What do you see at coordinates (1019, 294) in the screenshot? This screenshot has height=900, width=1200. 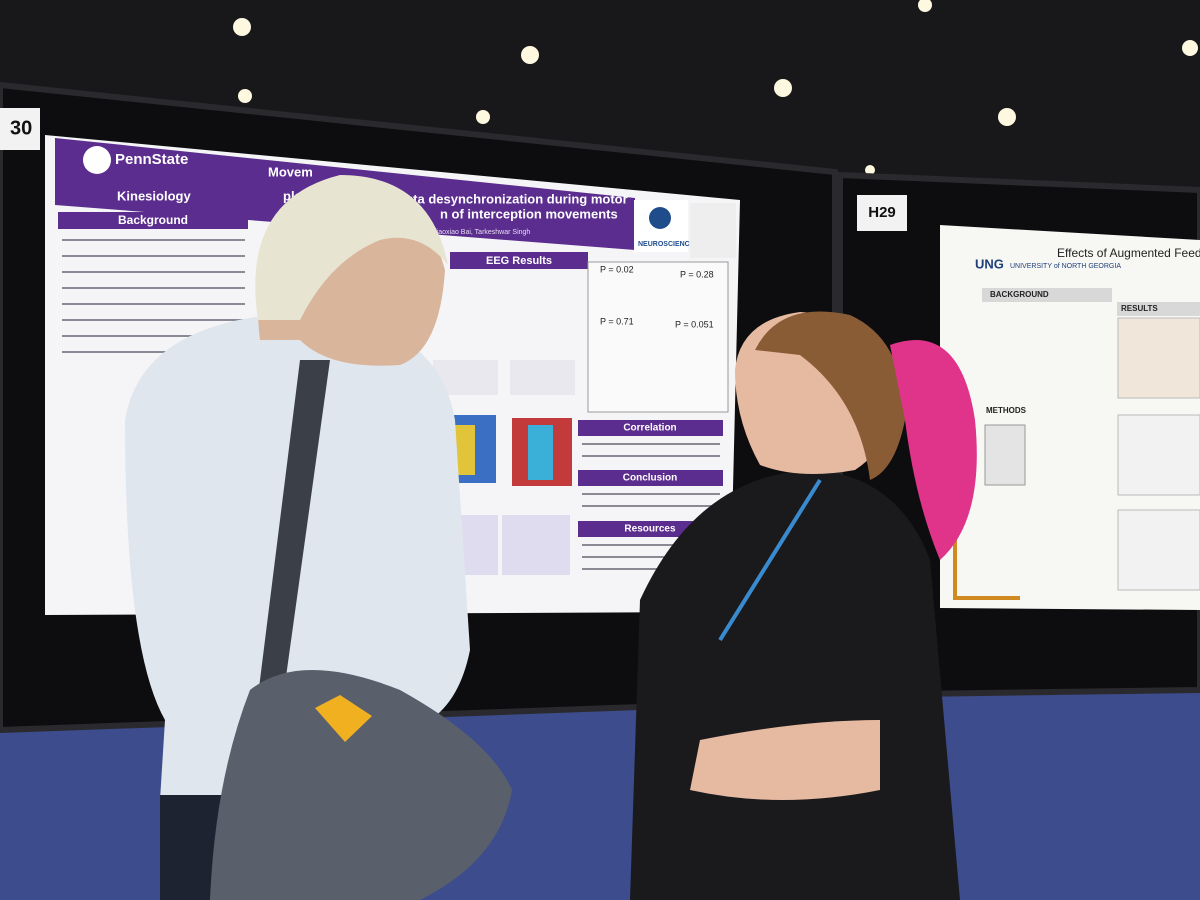 I see `section-title: BACKGROUND` at bounding box center [1019, 294].